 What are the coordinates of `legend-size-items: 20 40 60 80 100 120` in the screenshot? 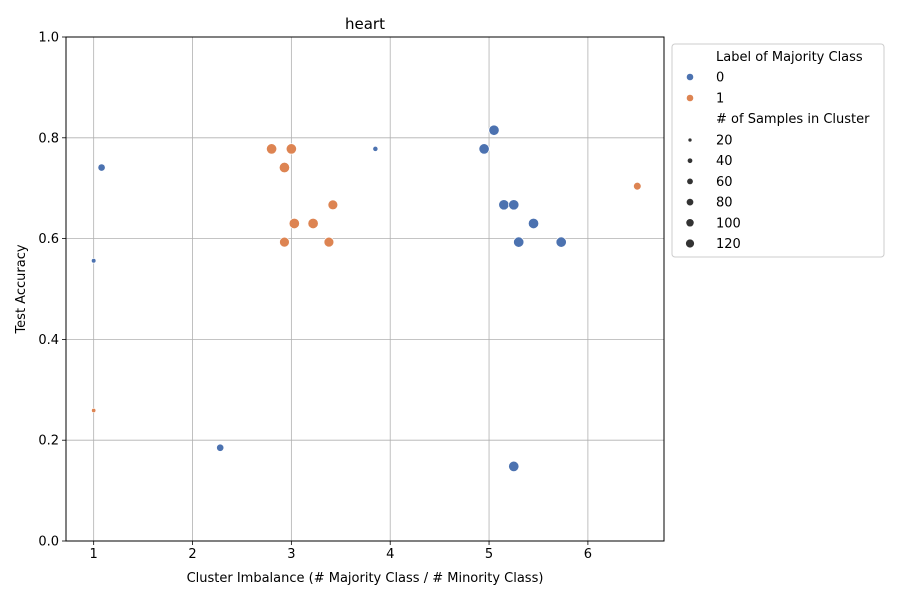 It's located at (713, 193).